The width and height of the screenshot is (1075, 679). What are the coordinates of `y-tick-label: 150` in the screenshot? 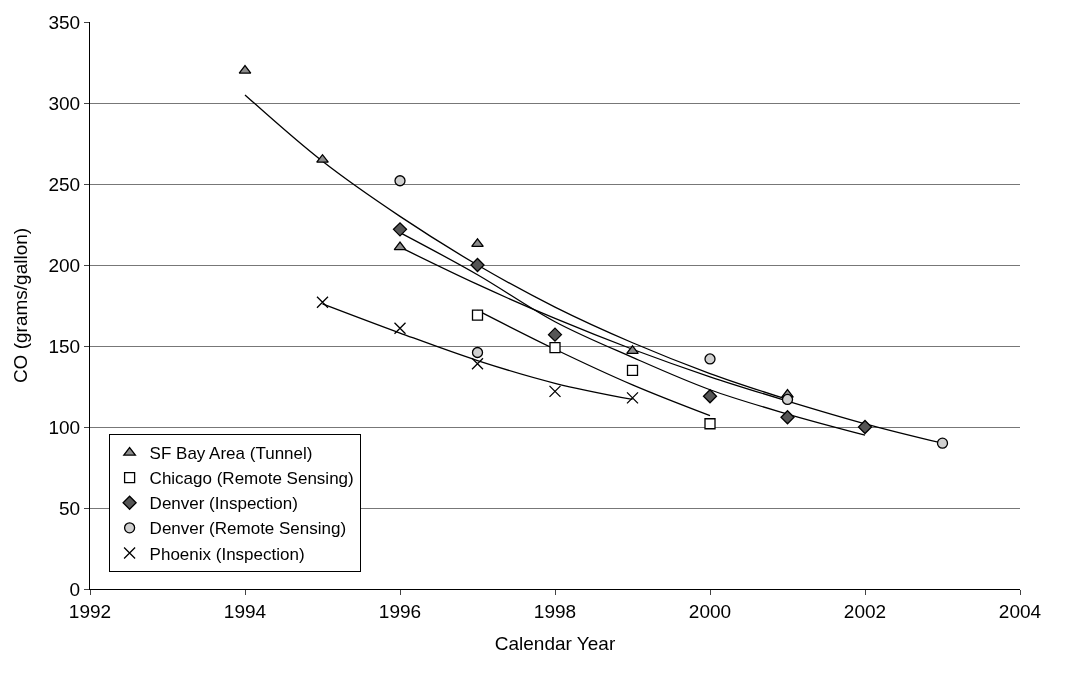 It's located at (64, 346).